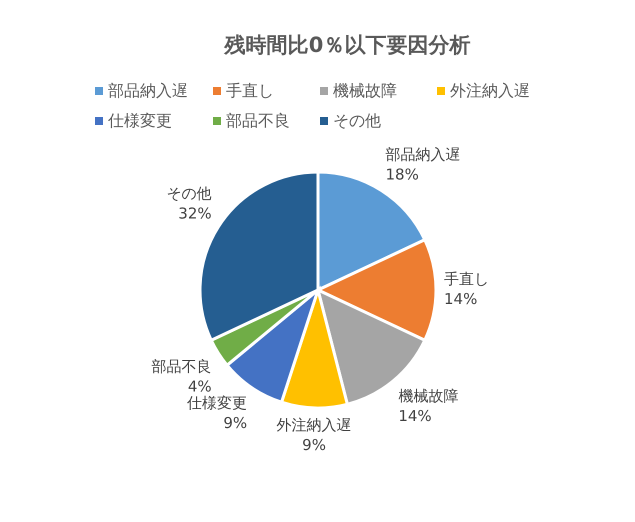 Image resolution: width=635 pixels, height=522 pixels. Describe the element at coordinates (195, 213) in the screenshot. I see `data-label: 32%` at that location.